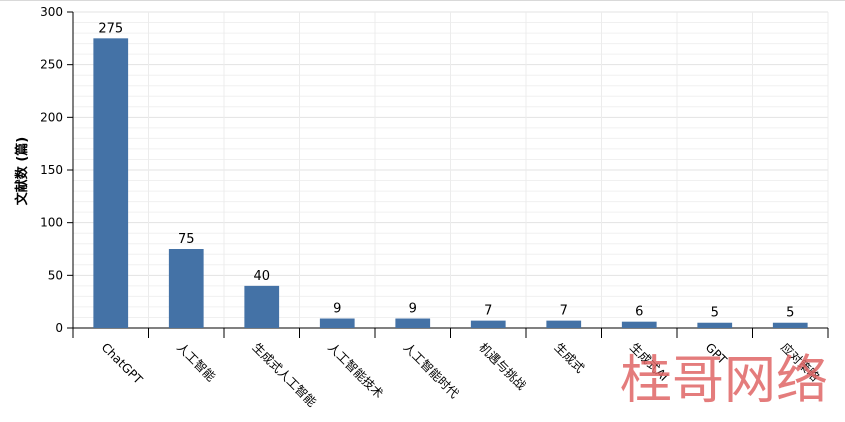 This screenshot has width=845, height=422. Describe the element at coordinates (196, 362) in the screenshot. I see `x-tick-label: 人工智能` at that location.